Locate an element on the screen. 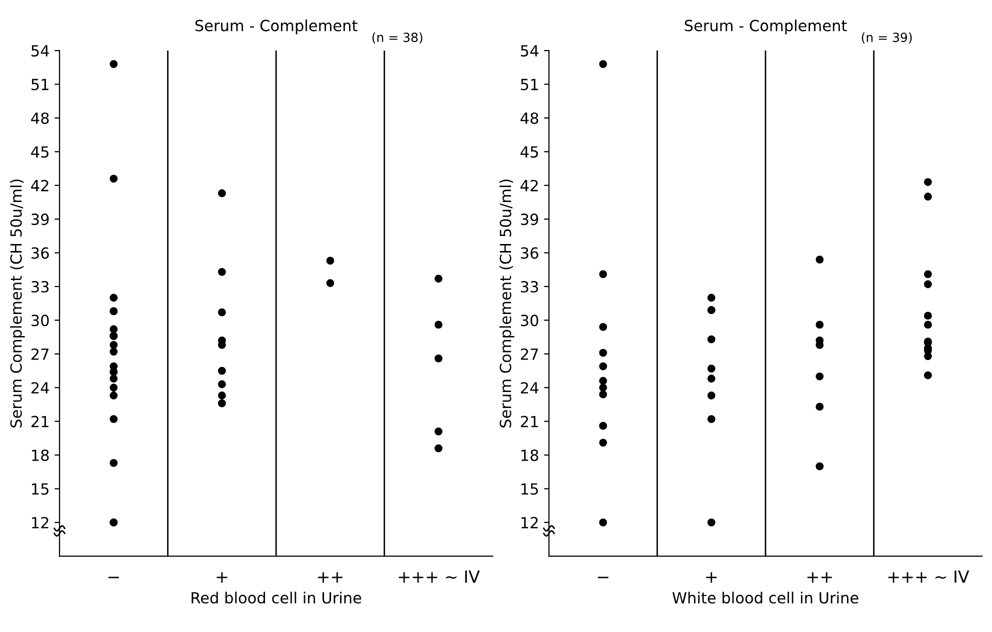 The width and height of the screenshot is (992, 632). chart-subtitle: (n = 39) is located at coordinates (887, 38).